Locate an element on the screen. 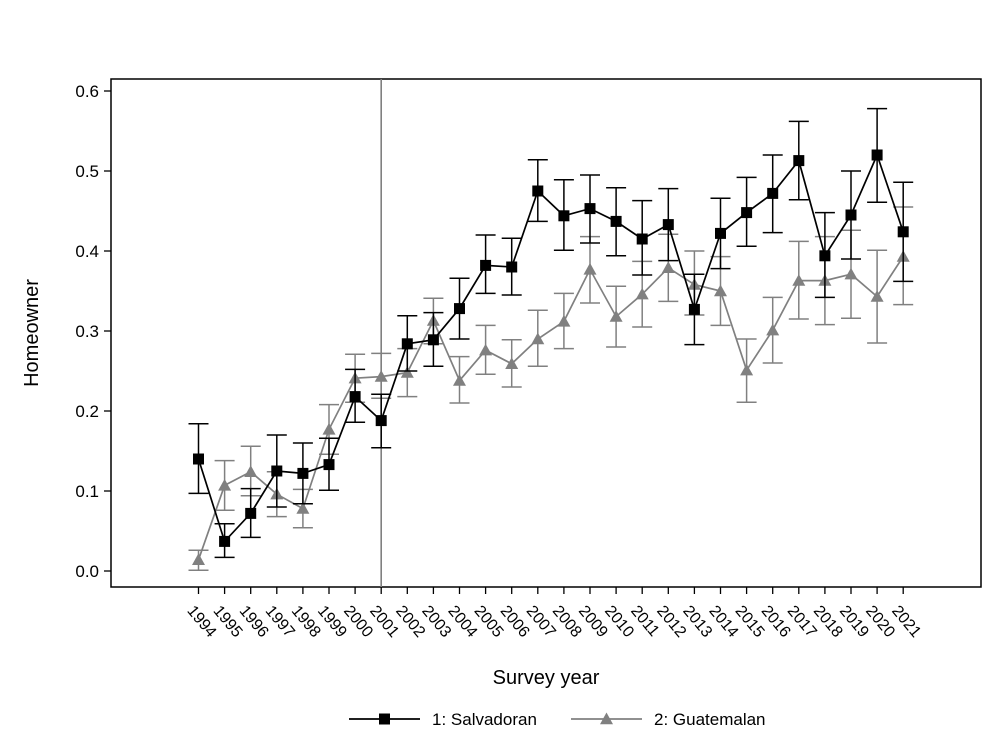 The height and width of the screenshot is (750, 1000). x-tick-label: 1994 is located at coordinates (201, 622).